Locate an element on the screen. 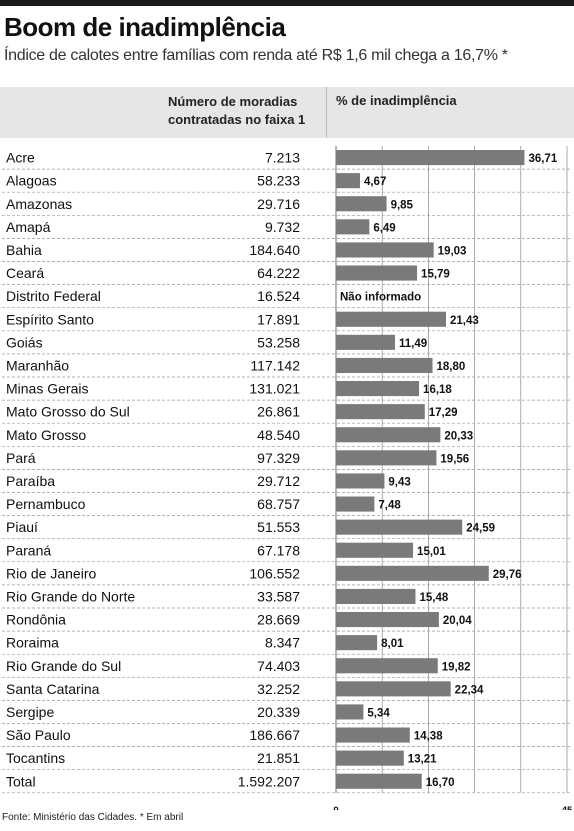 The width and height of the screenshot is (574, 831). row-label: São Paulo is located at coordinates (38, 735).